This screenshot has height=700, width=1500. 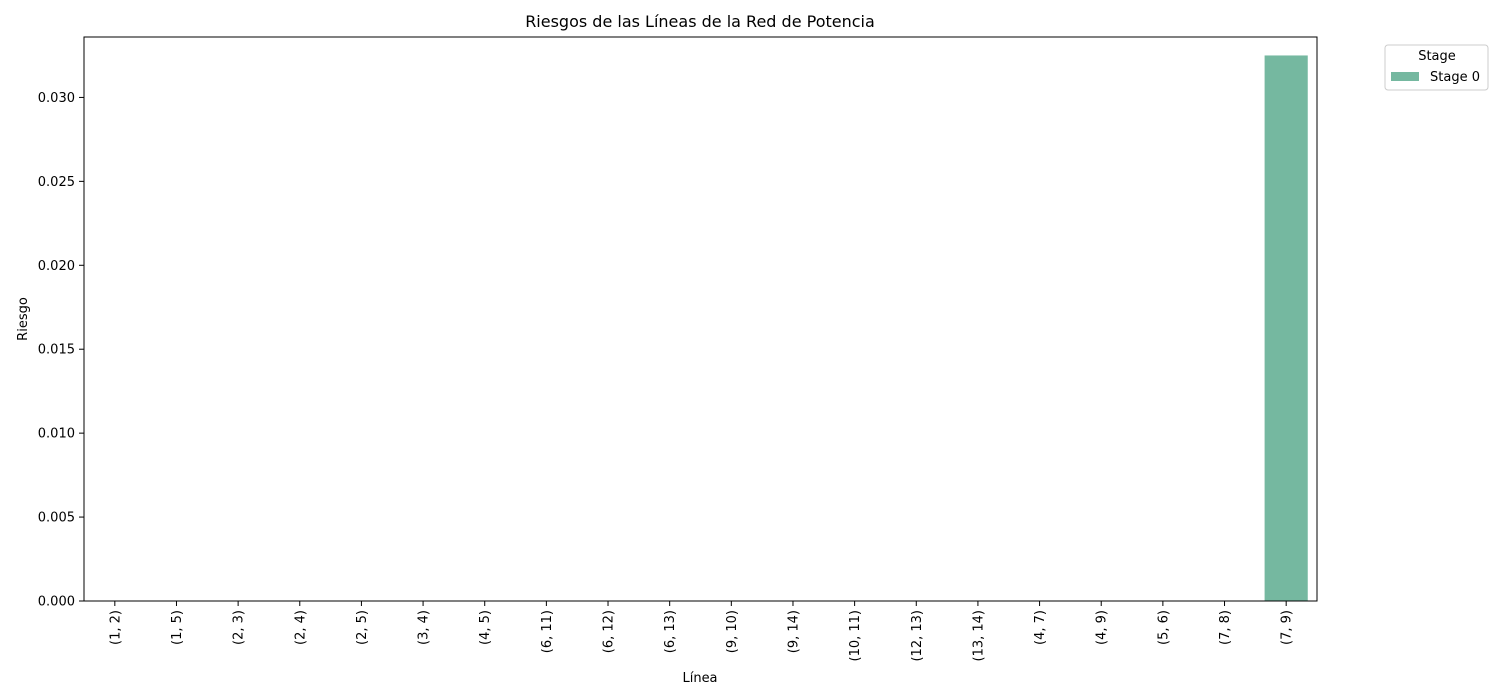 I want to click on bar, so click(x=1286, y=328).